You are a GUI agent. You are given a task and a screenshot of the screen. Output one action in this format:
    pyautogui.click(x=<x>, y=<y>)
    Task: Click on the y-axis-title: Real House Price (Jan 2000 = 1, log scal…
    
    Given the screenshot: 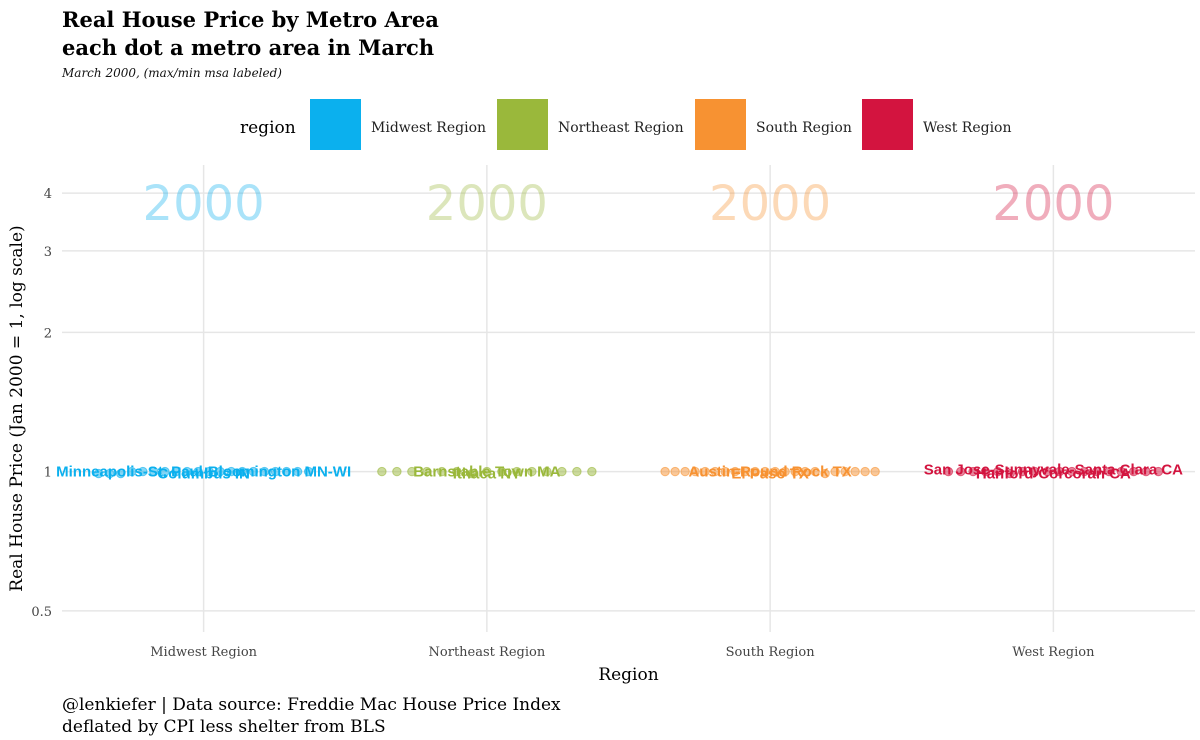 What is the action you would take?
    pyautogui.click(x=17, y=408)
    